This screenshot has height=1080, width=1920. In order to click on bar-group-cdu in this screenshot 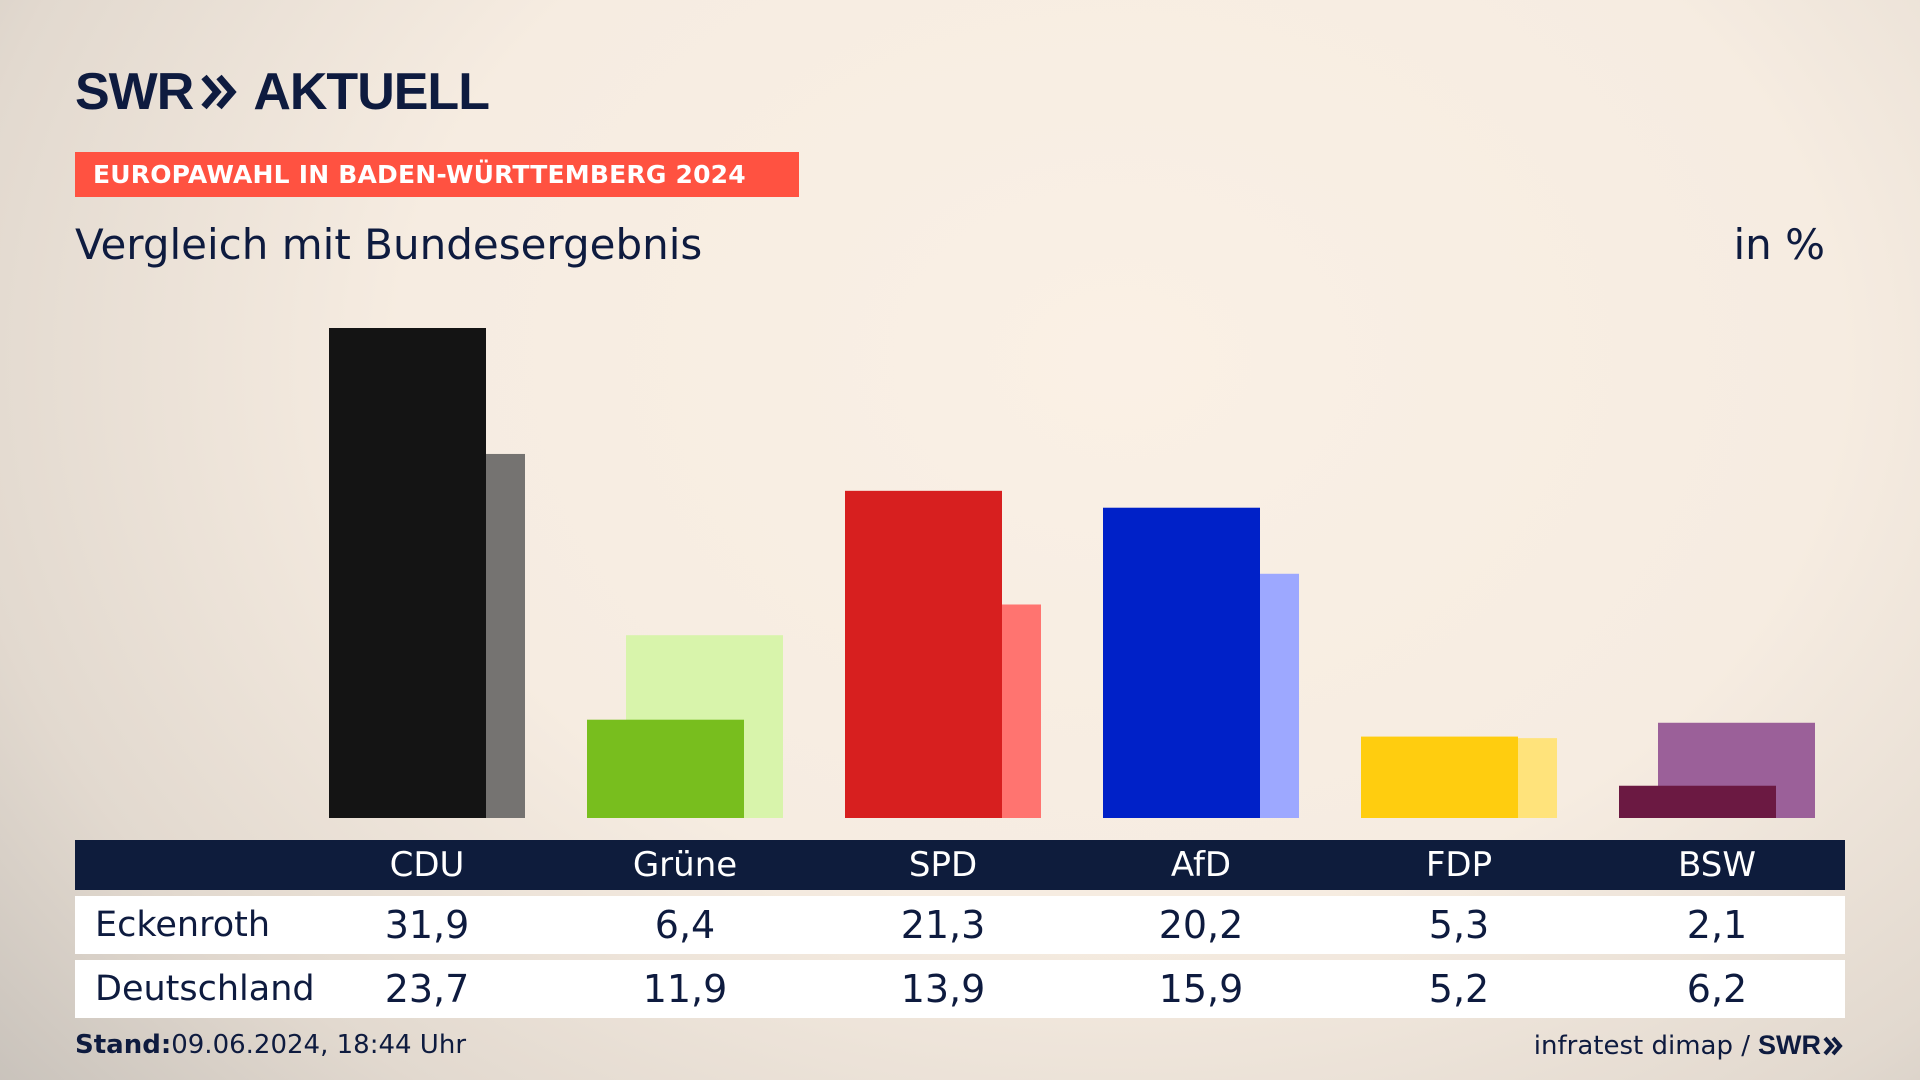, I will do `click(427, 573)`.